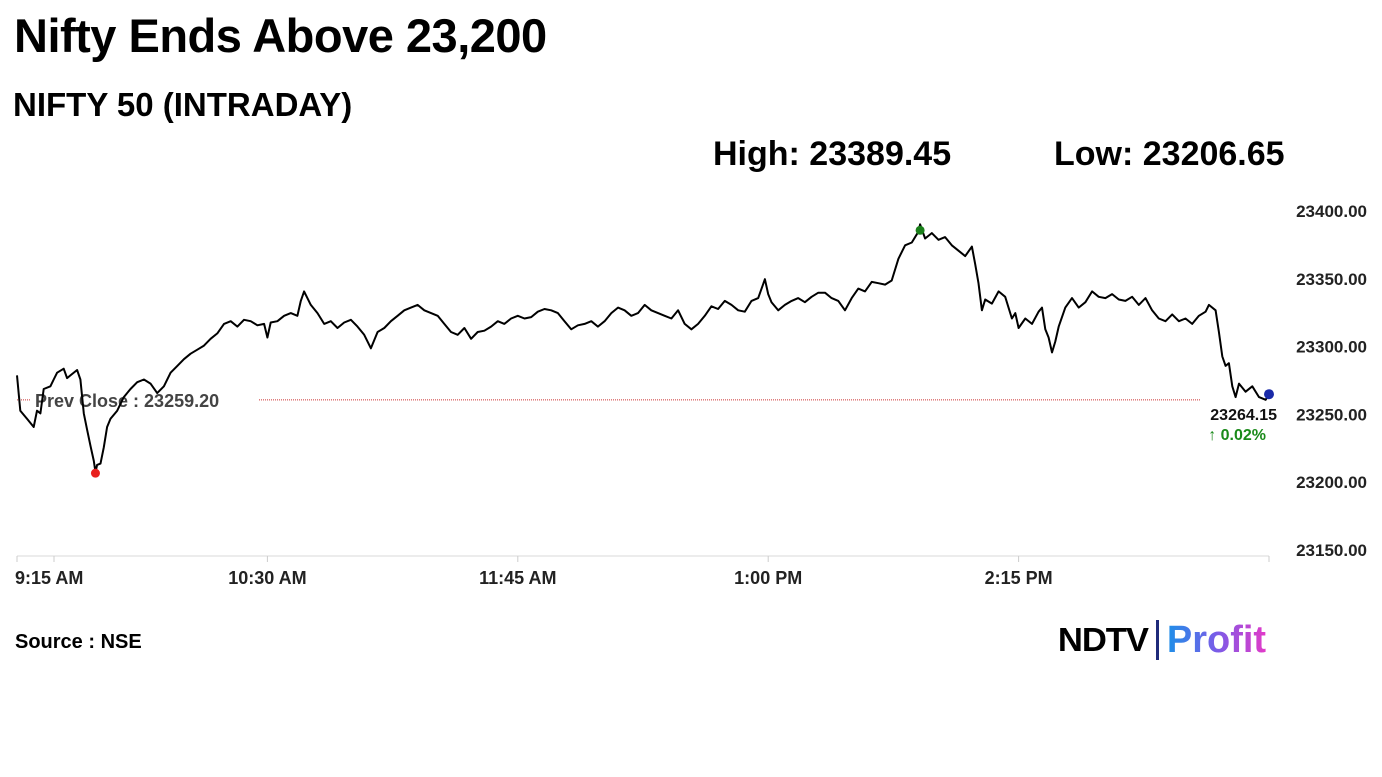  What do you see at coordinates (78, 642) in the screenshot?
I see `source-note: Source : NSE` at bounding box center [78, 642].